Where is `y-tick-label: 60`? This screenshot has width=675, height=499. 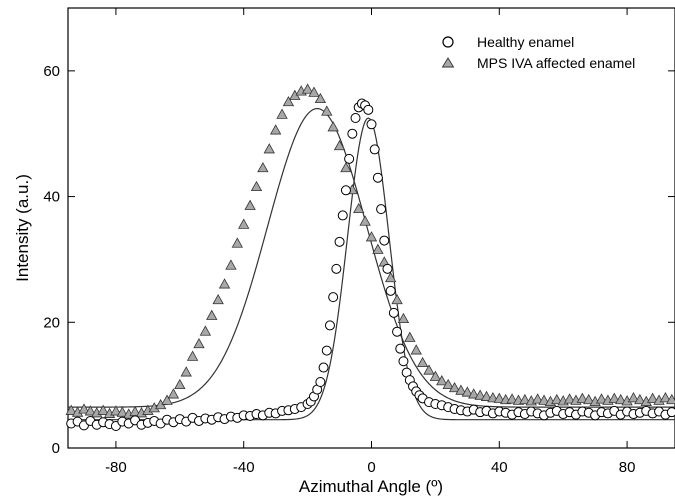
y-tick-label: 60 is located at coordinates (51, 71).